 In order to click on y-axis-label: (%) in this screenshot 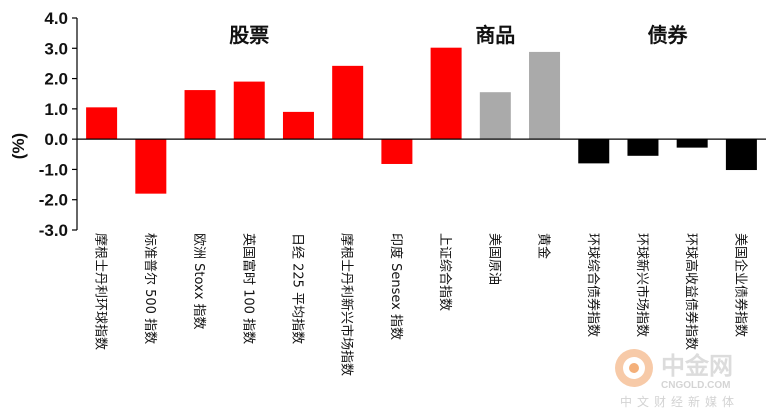, I will do `click(18, 146)`.